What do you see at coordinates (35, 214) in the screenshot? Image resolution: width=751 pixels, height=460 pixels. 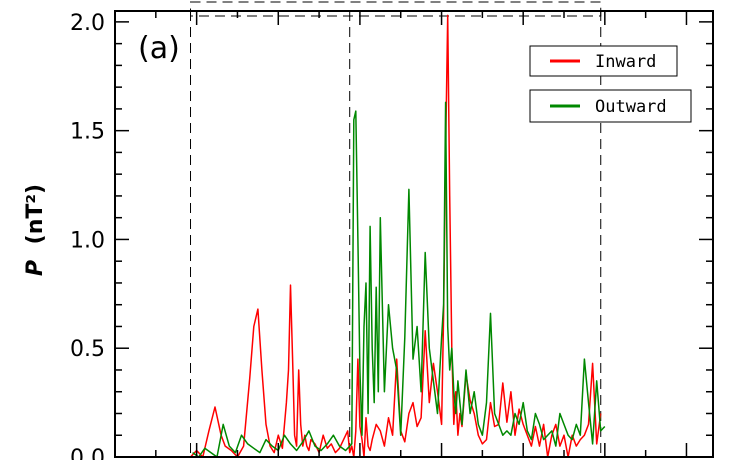 I see `y-axis-units: (nT²)` at bounding box center [35, 214].